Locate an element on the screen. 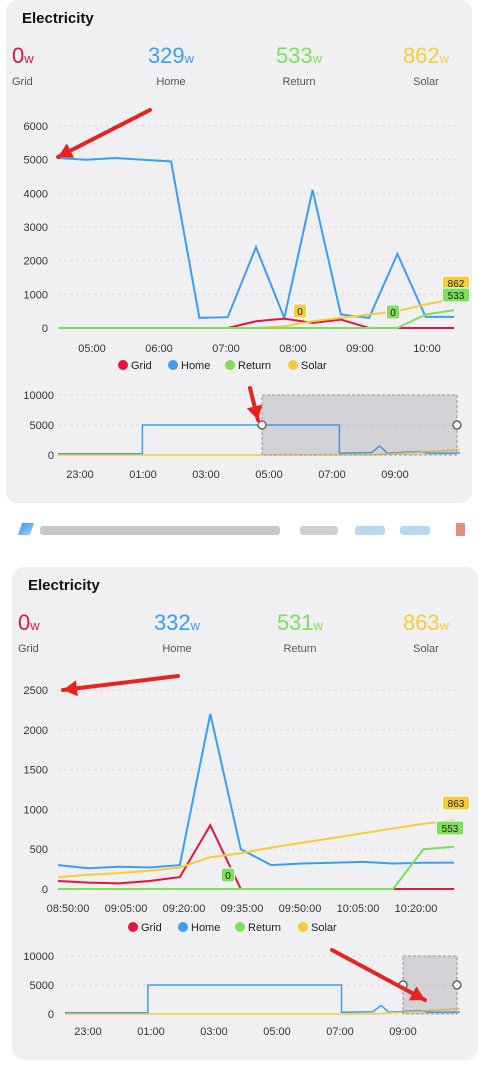 Image resolution: width=487 pixels, height=1074 pixels. return-stat: 531w Return is located at coordinates (300, 633).